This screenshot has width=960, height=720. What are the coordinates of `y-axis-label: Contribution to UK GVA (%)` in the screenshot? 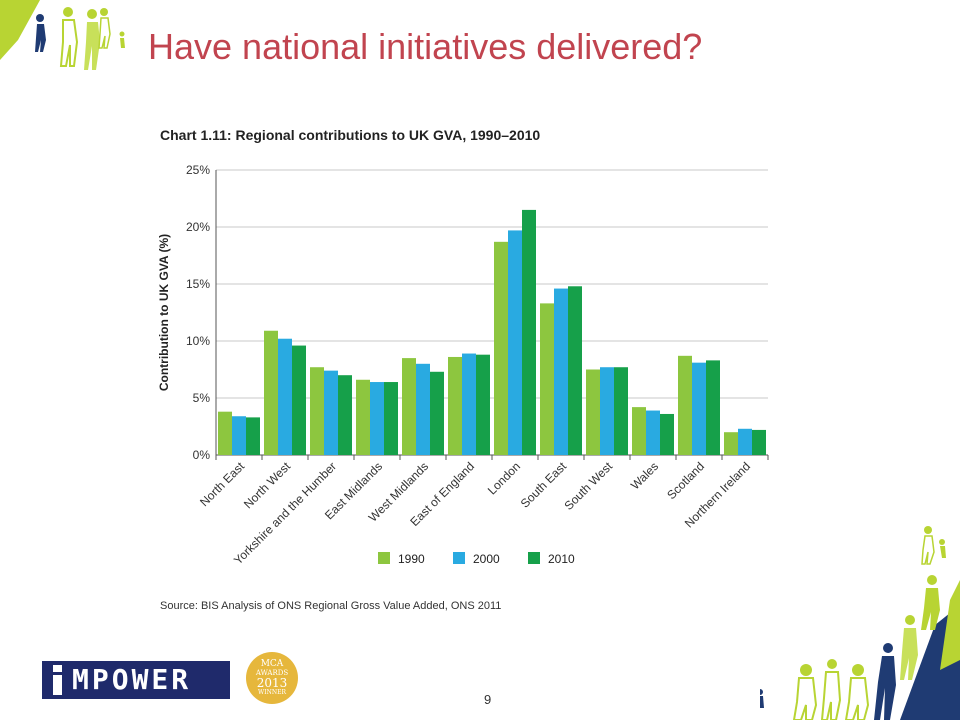 It's located at (164, 312).